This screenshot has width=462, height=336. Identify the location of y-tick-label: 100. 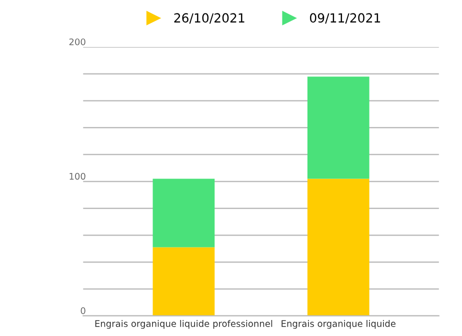
(78, 176).